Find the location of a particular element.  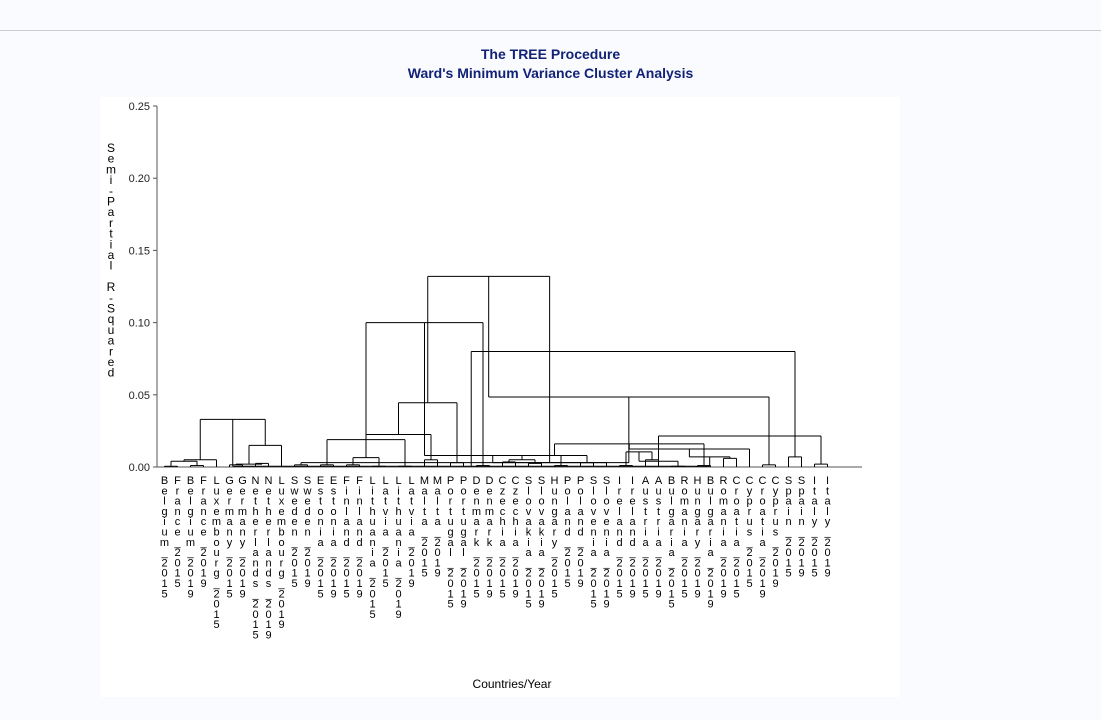

y-tick-label: 0.05 is located at coordinates (139, 396).